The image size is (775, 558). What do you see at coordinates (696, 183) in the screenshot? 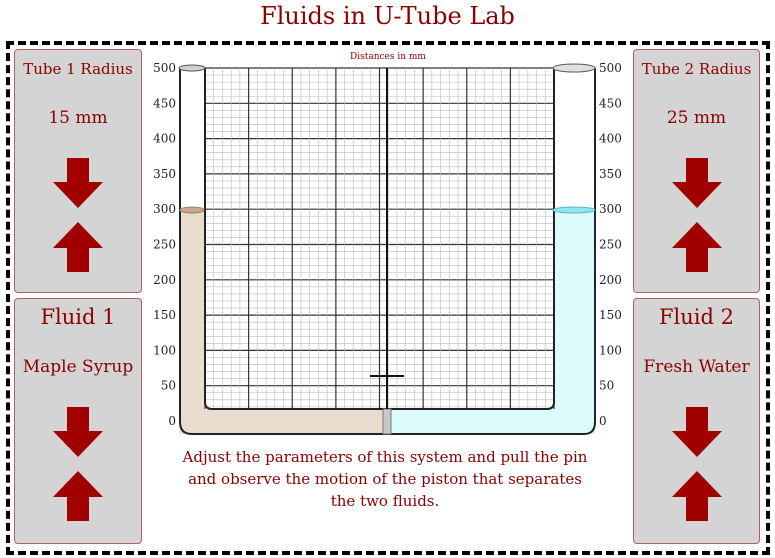
I see `tube2-radius-down-arrow-icon` at bounding box center [696, 183].